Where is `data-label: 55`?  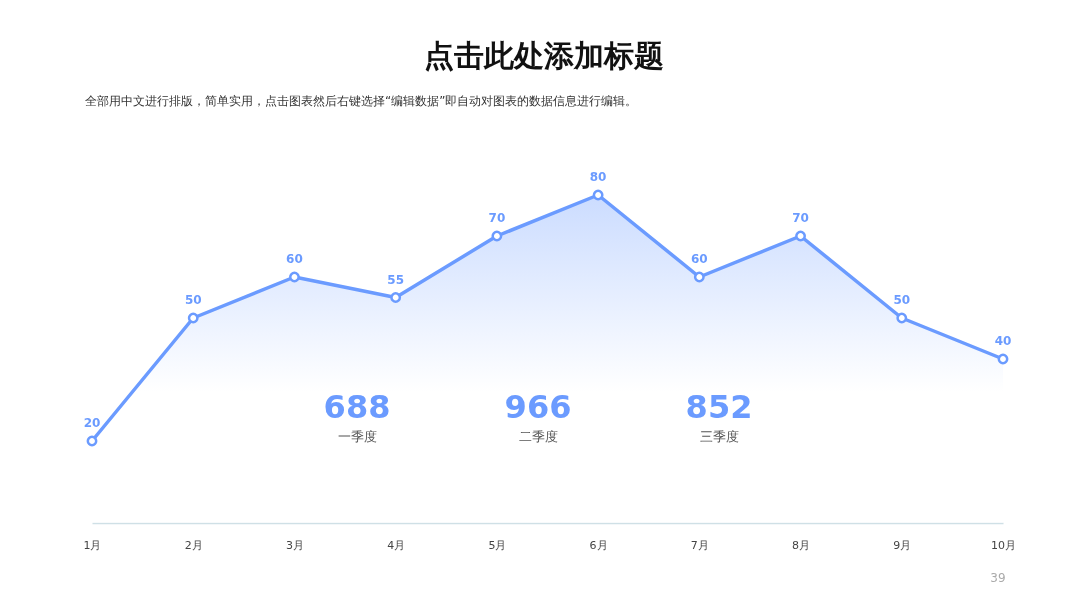 data-label: 55 is located at coordinates (396, 279).